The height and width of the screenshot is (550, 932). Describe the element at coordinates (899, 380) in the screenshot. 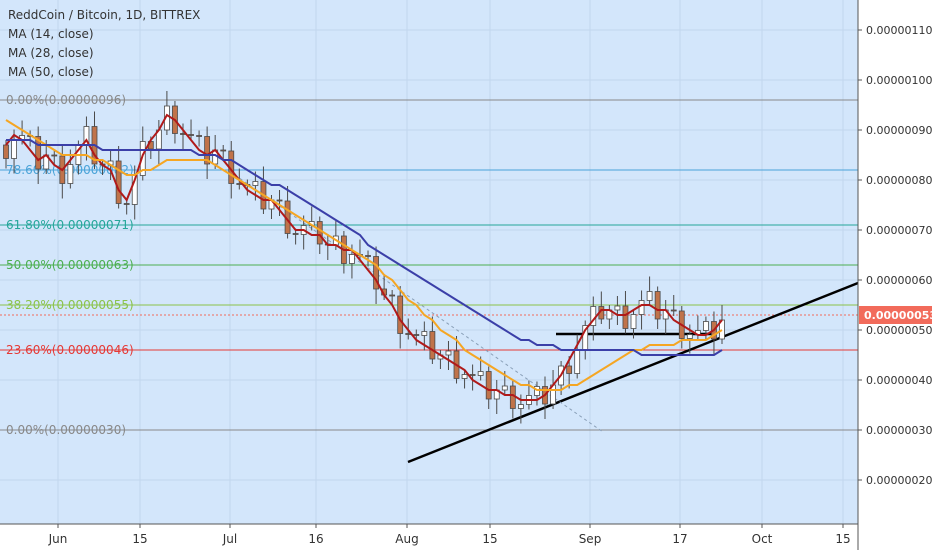

I see `y-tick-label-7: 0.00000040` at that location.